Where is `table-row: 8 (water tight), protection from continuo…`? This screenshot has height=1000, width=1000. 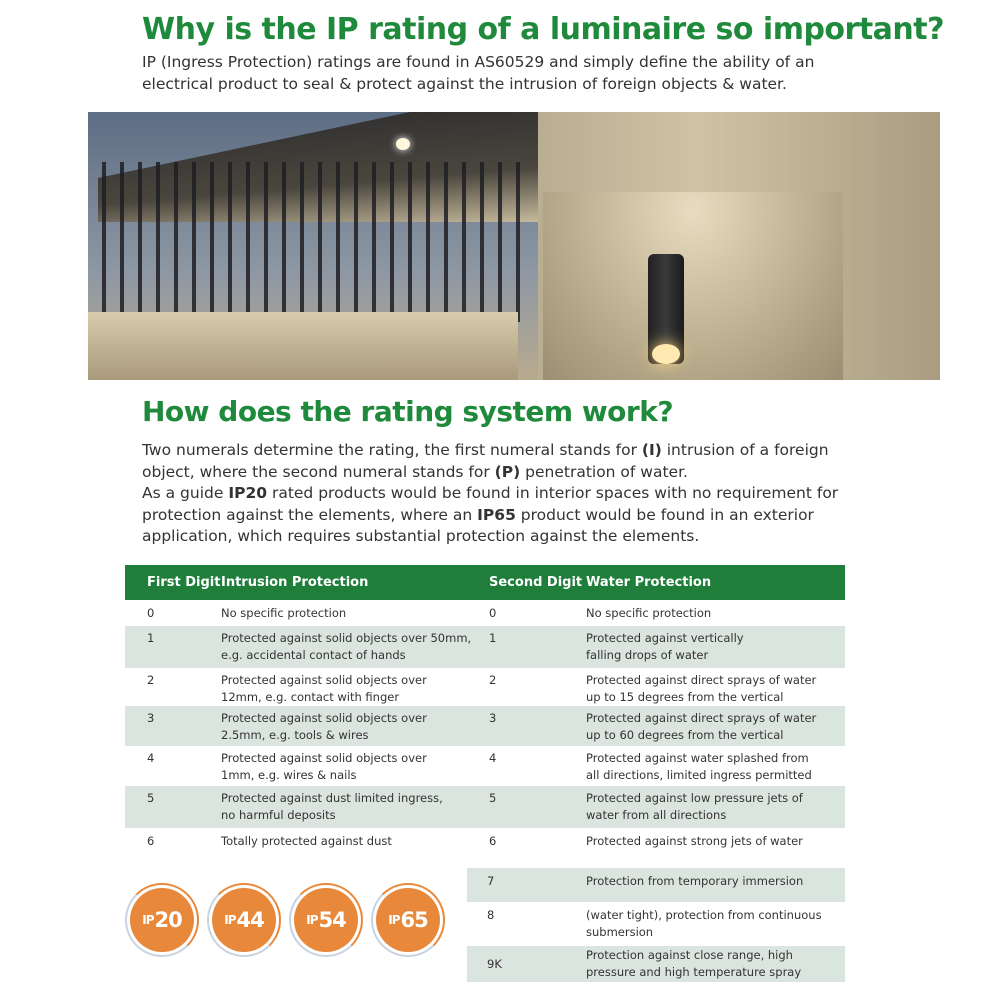 table-row: 8 (water tight), protection from continuo… is located at coordinates (654, 923).